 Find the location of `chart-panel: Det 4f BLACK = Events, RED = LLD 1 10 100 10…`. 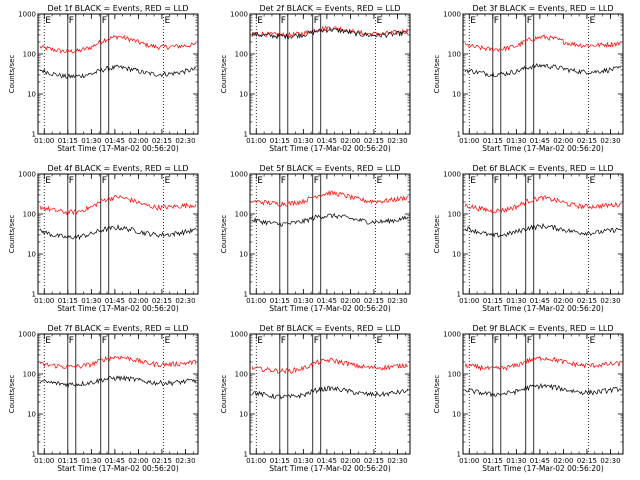

chart-panel: Det 4f BLACK = Events, RED = LLD 1 10 100 10… is located at coordinates (103, 238).